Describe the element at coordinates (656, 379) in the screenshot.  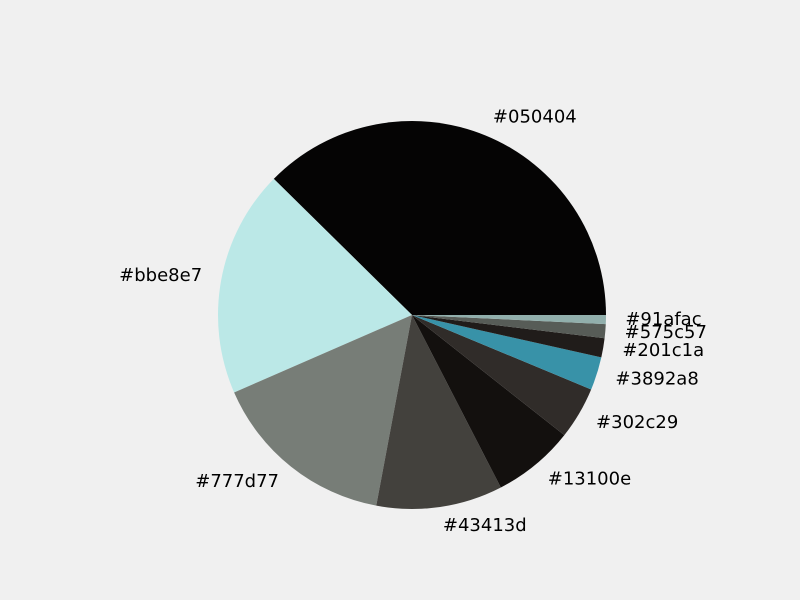
I see `pie-label-3892a8: #3892a8` at that location.